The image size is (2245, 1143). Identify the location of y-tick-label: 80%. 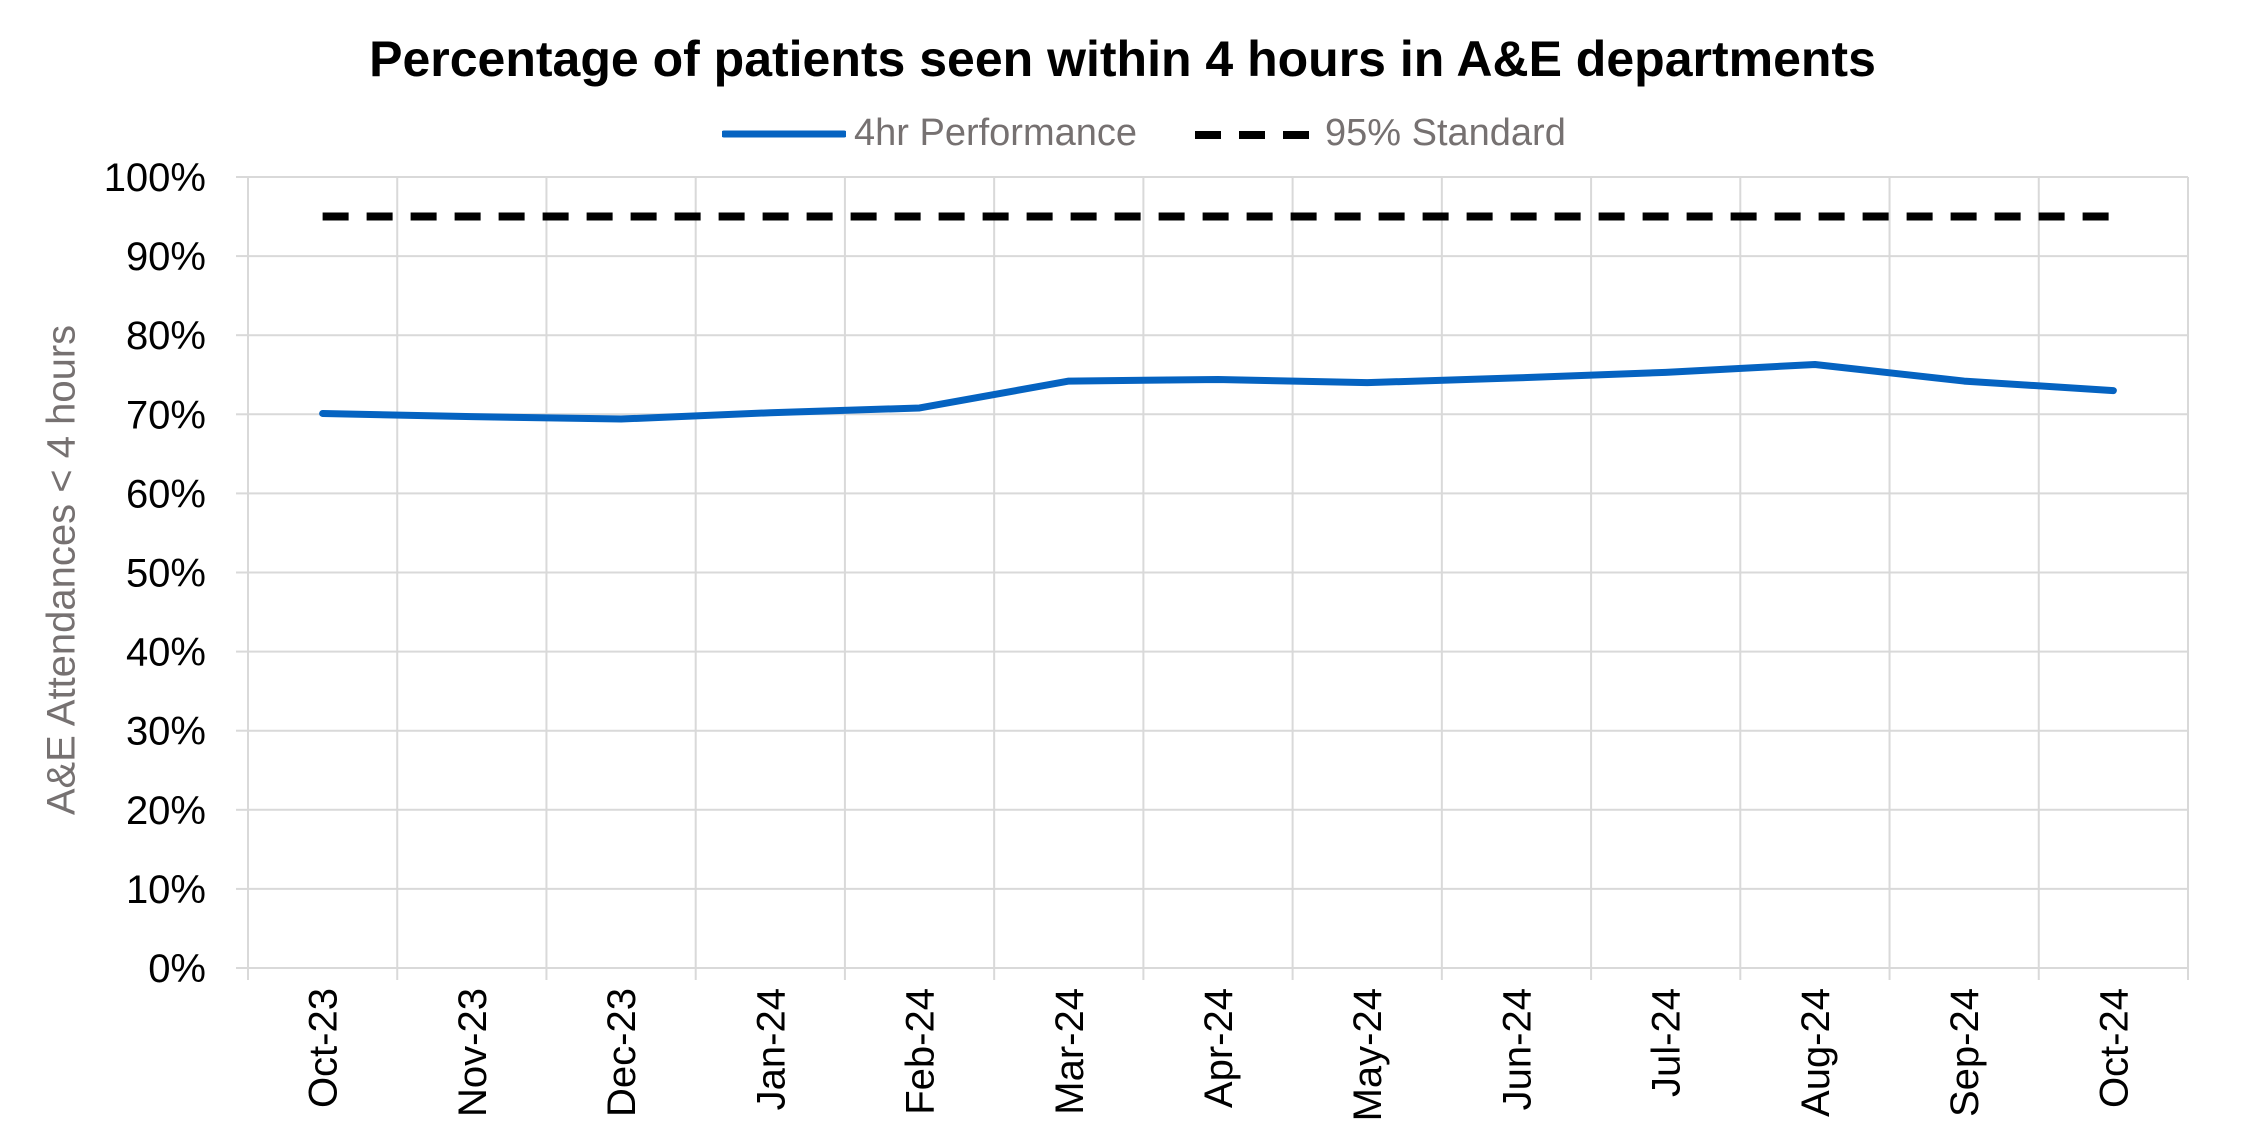
(166, 336).